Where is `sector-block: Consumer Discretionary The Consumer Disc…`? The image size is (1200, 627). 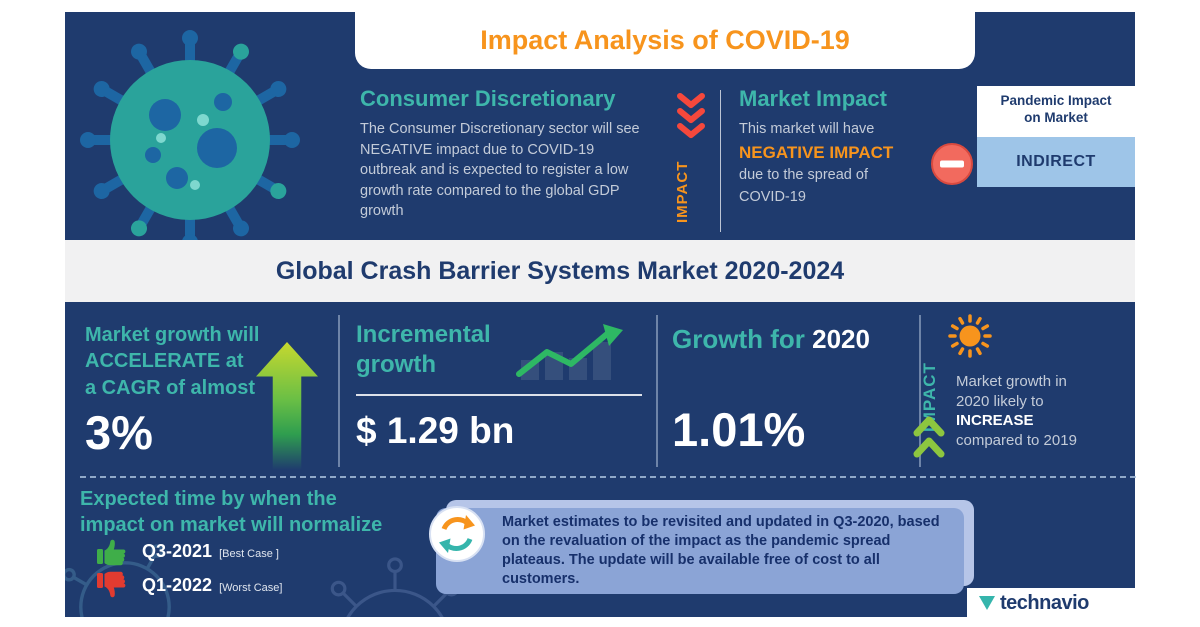
sector-block: Consumer Discretionary The Consumer Disc… is located at coordinates (506, 154).